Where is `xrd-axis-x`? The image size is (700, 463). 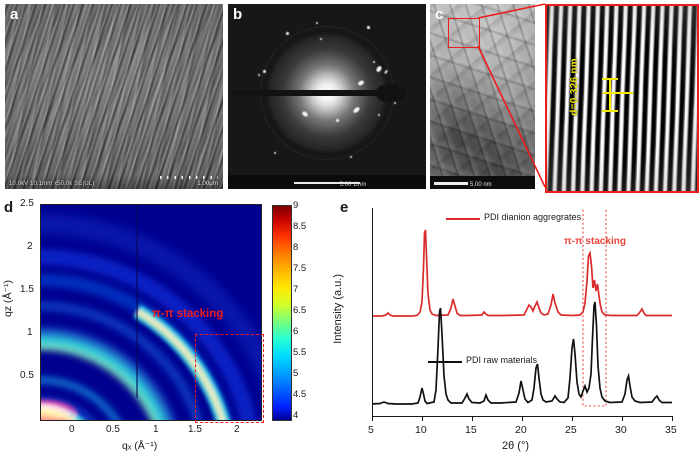 xrd-axis-x is located at coordinates (522, 417).